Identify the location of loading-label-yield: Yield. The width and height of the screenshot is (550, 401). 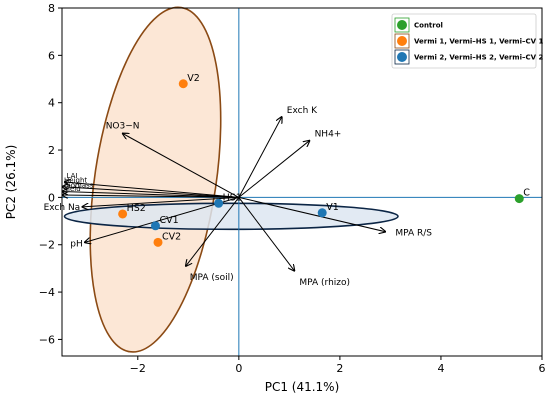
(72, 189).